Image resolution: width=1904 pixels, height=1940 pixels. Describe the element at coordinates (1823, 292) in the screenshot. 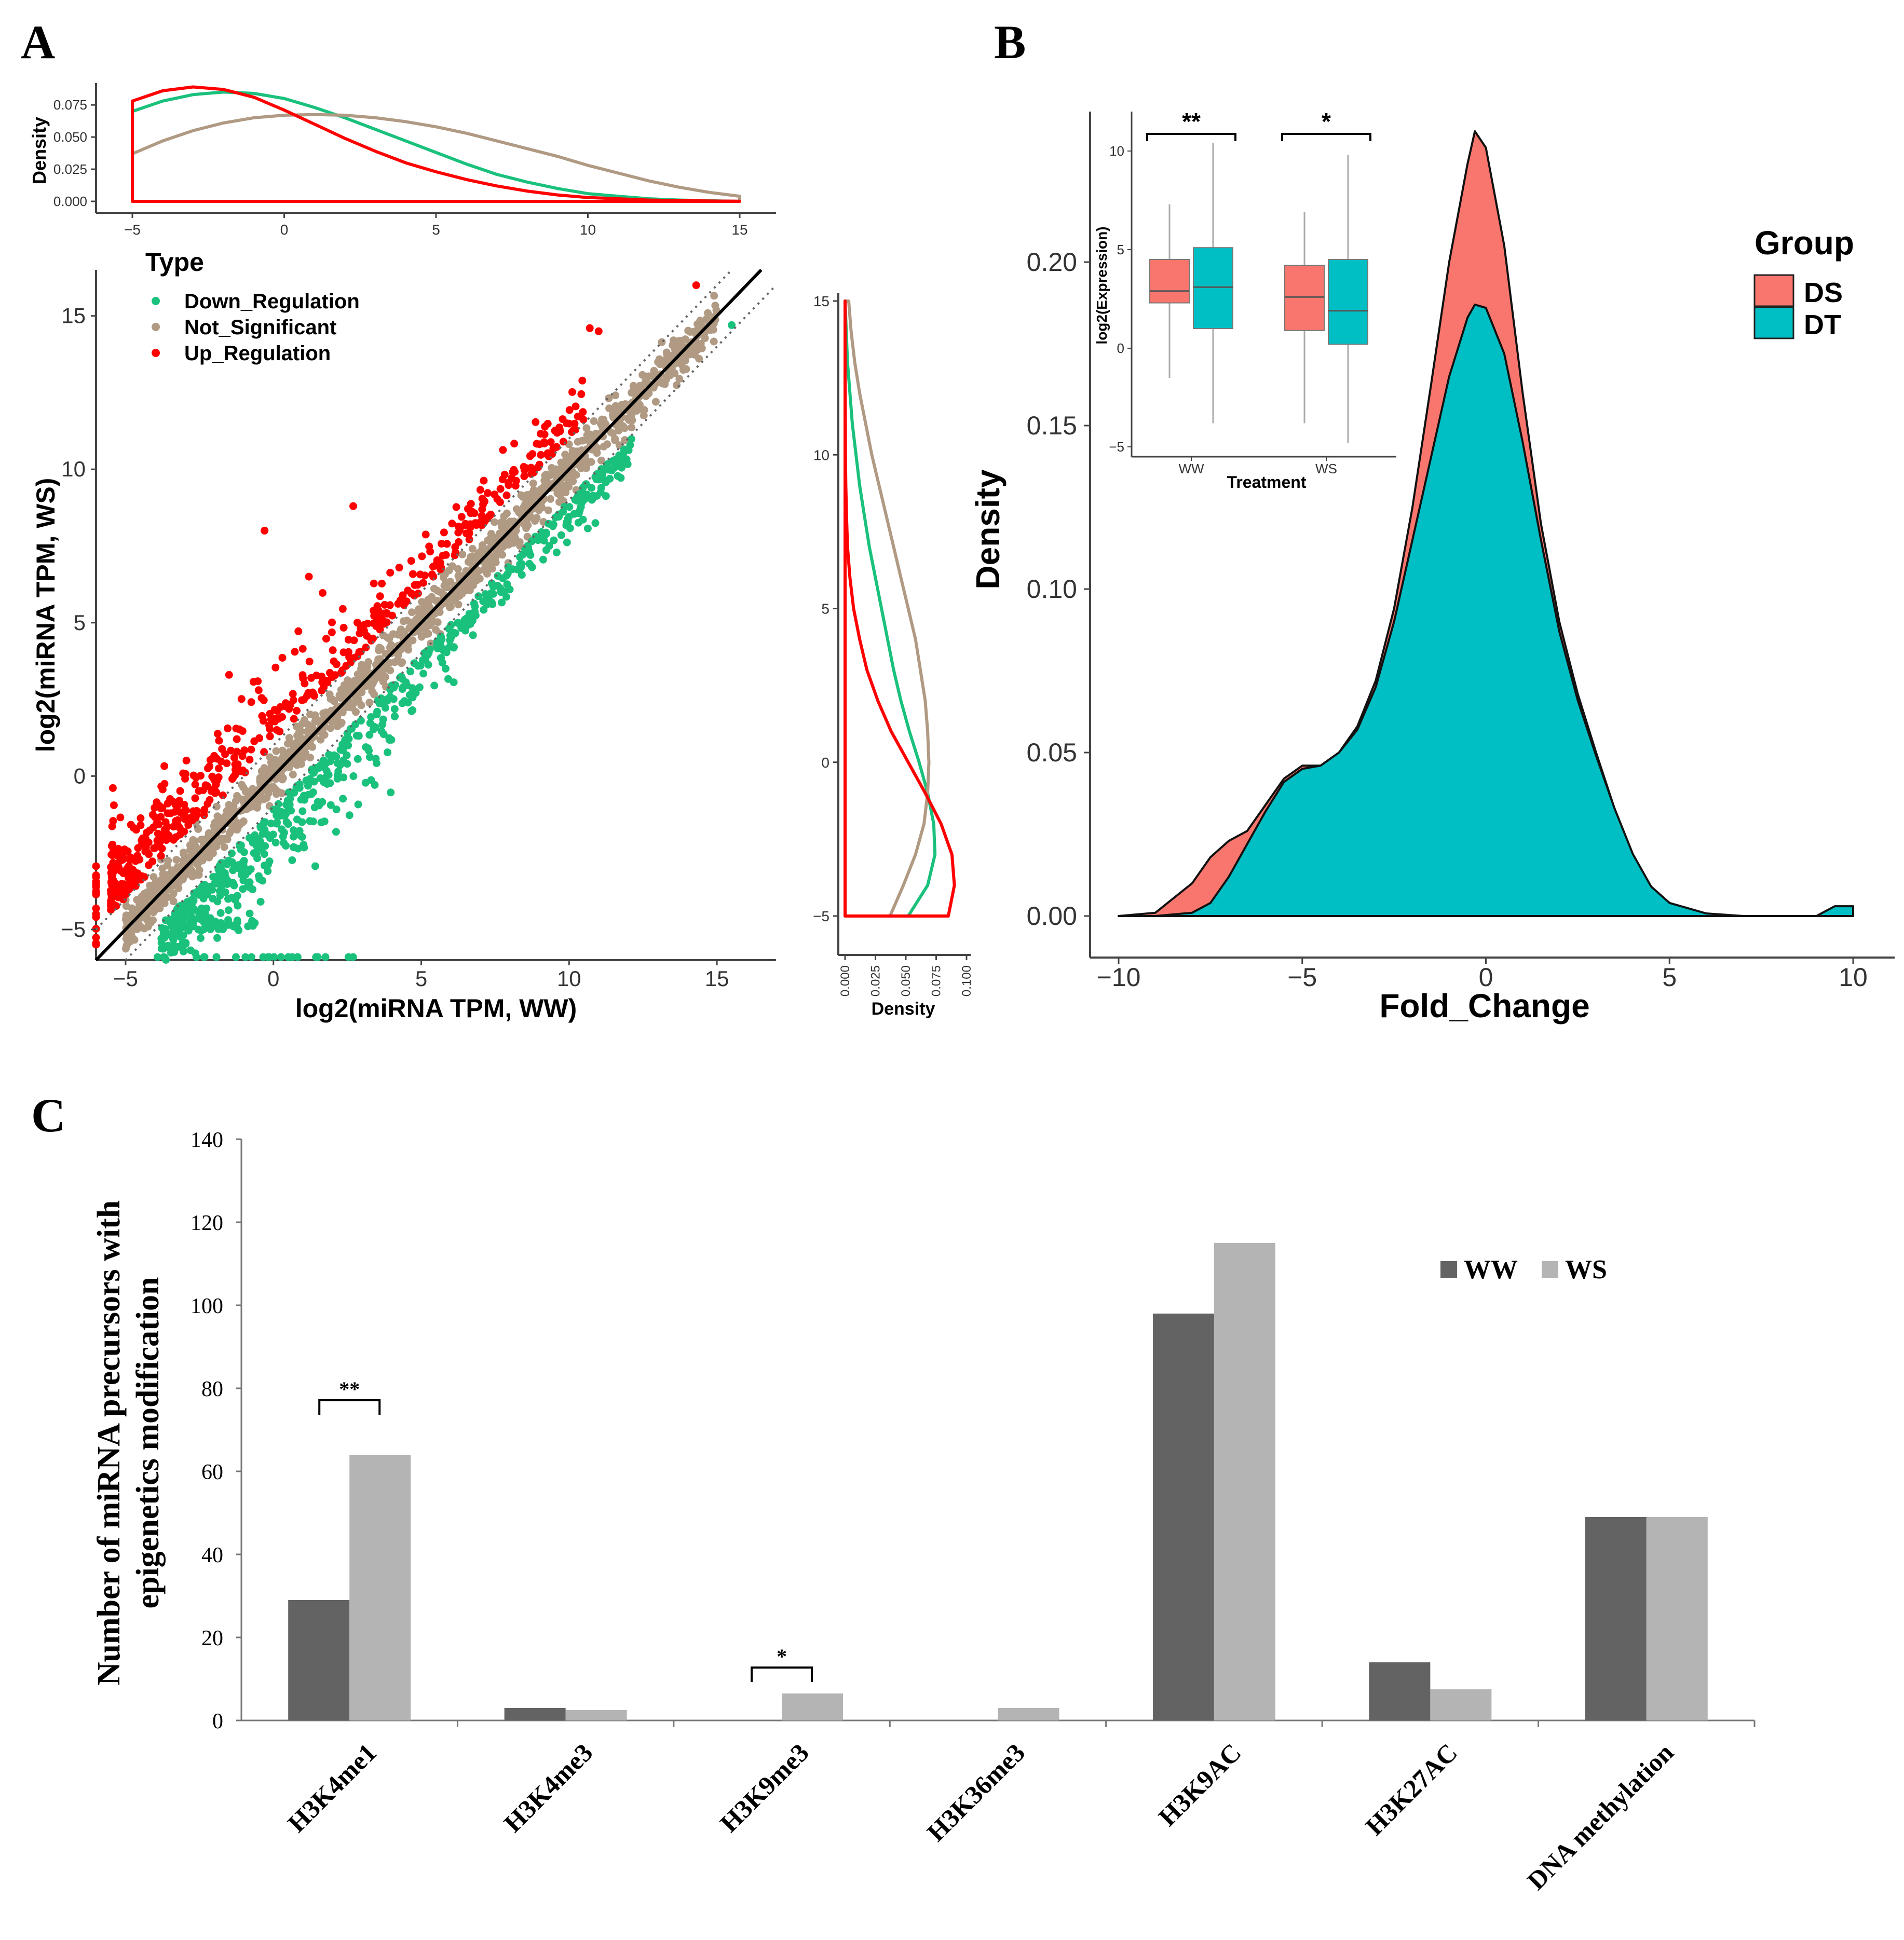

I see `b-legend-item-ds: DS` at that location.